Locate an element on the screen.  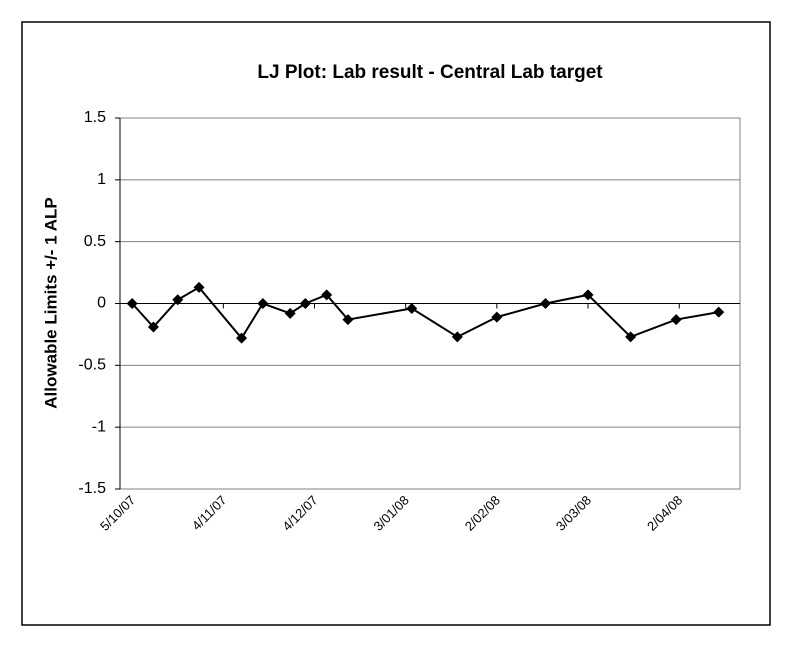
y-tick-label: 1 is located at coordinates (101, 179).